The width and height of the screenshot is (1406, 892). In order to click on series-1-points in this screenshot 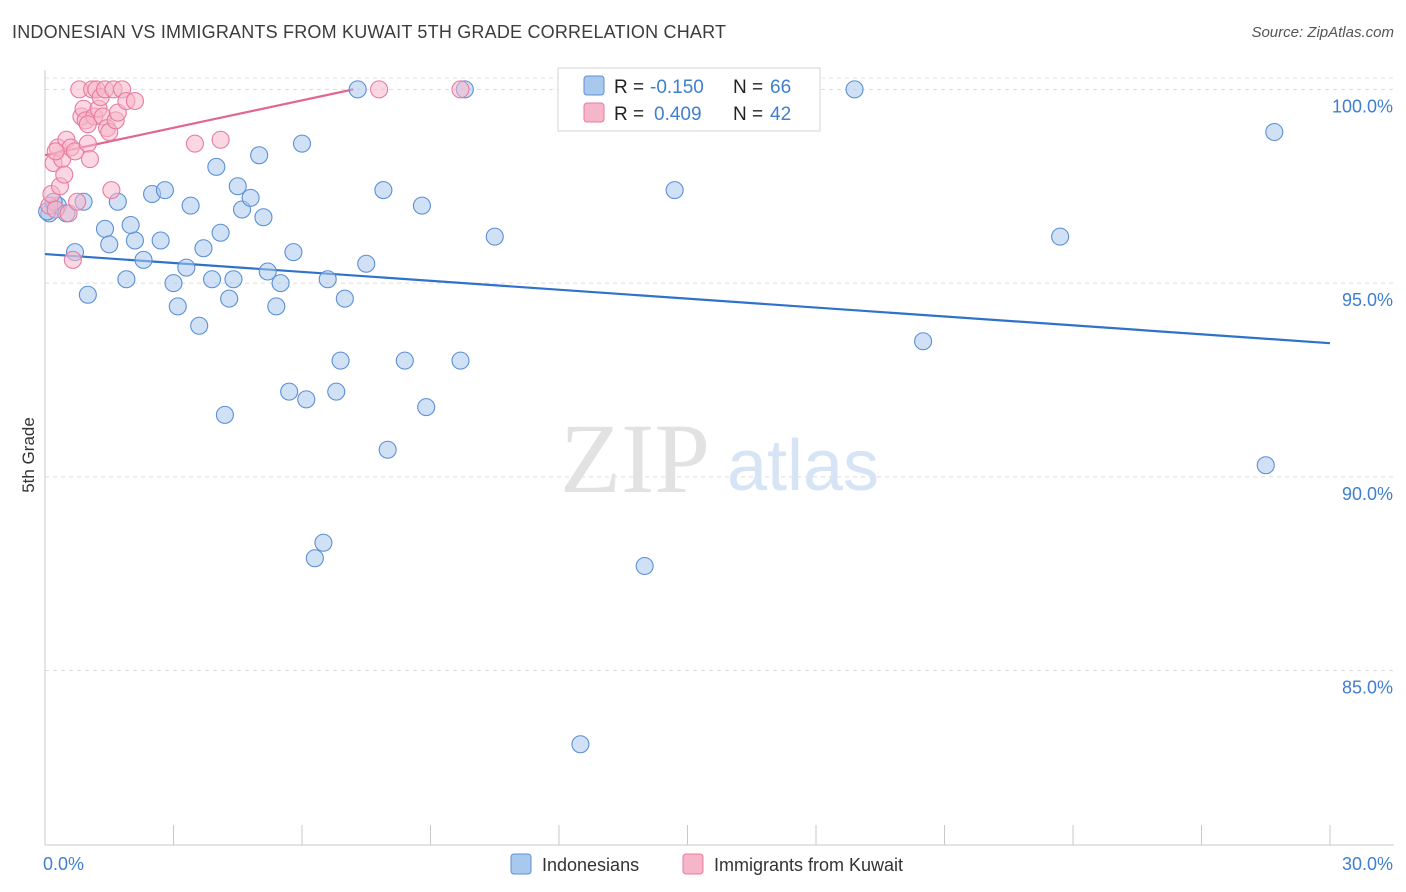, I will do `click(255, 174)`.